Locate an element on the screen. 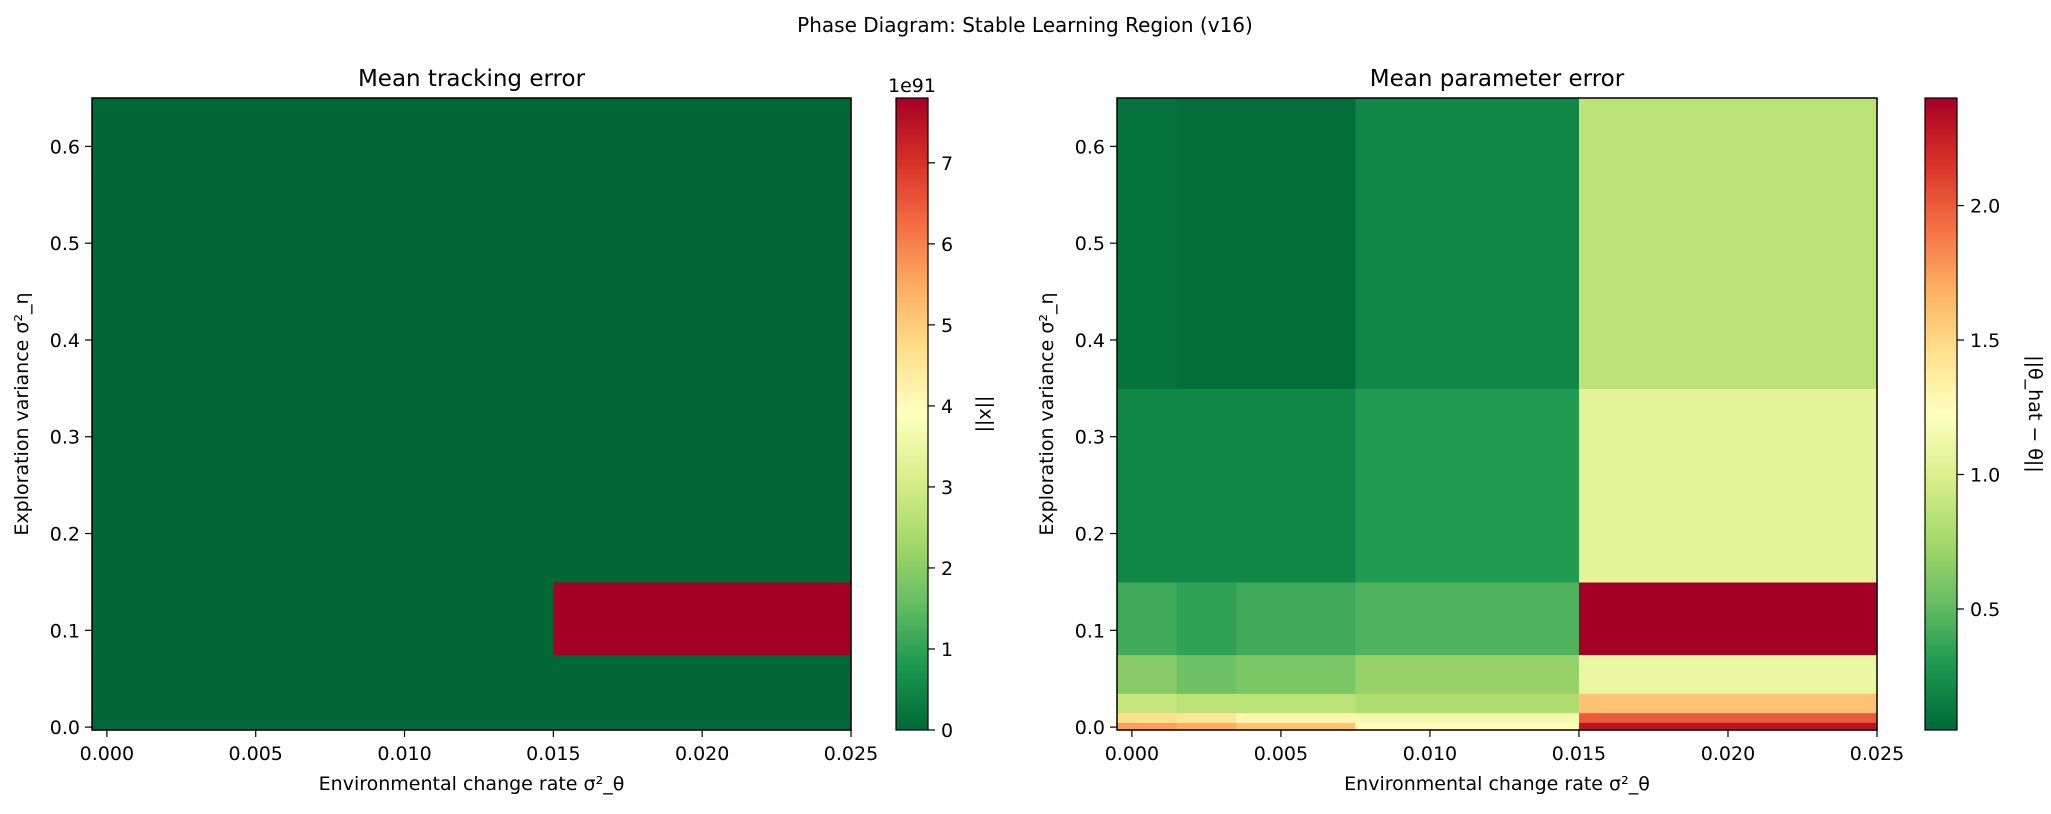 Image resolution: width=2051 pixels, height=814 pixels. colorbar-label-parameter: ||θ_hat − θ|| is located at coordinates (2035, 414).